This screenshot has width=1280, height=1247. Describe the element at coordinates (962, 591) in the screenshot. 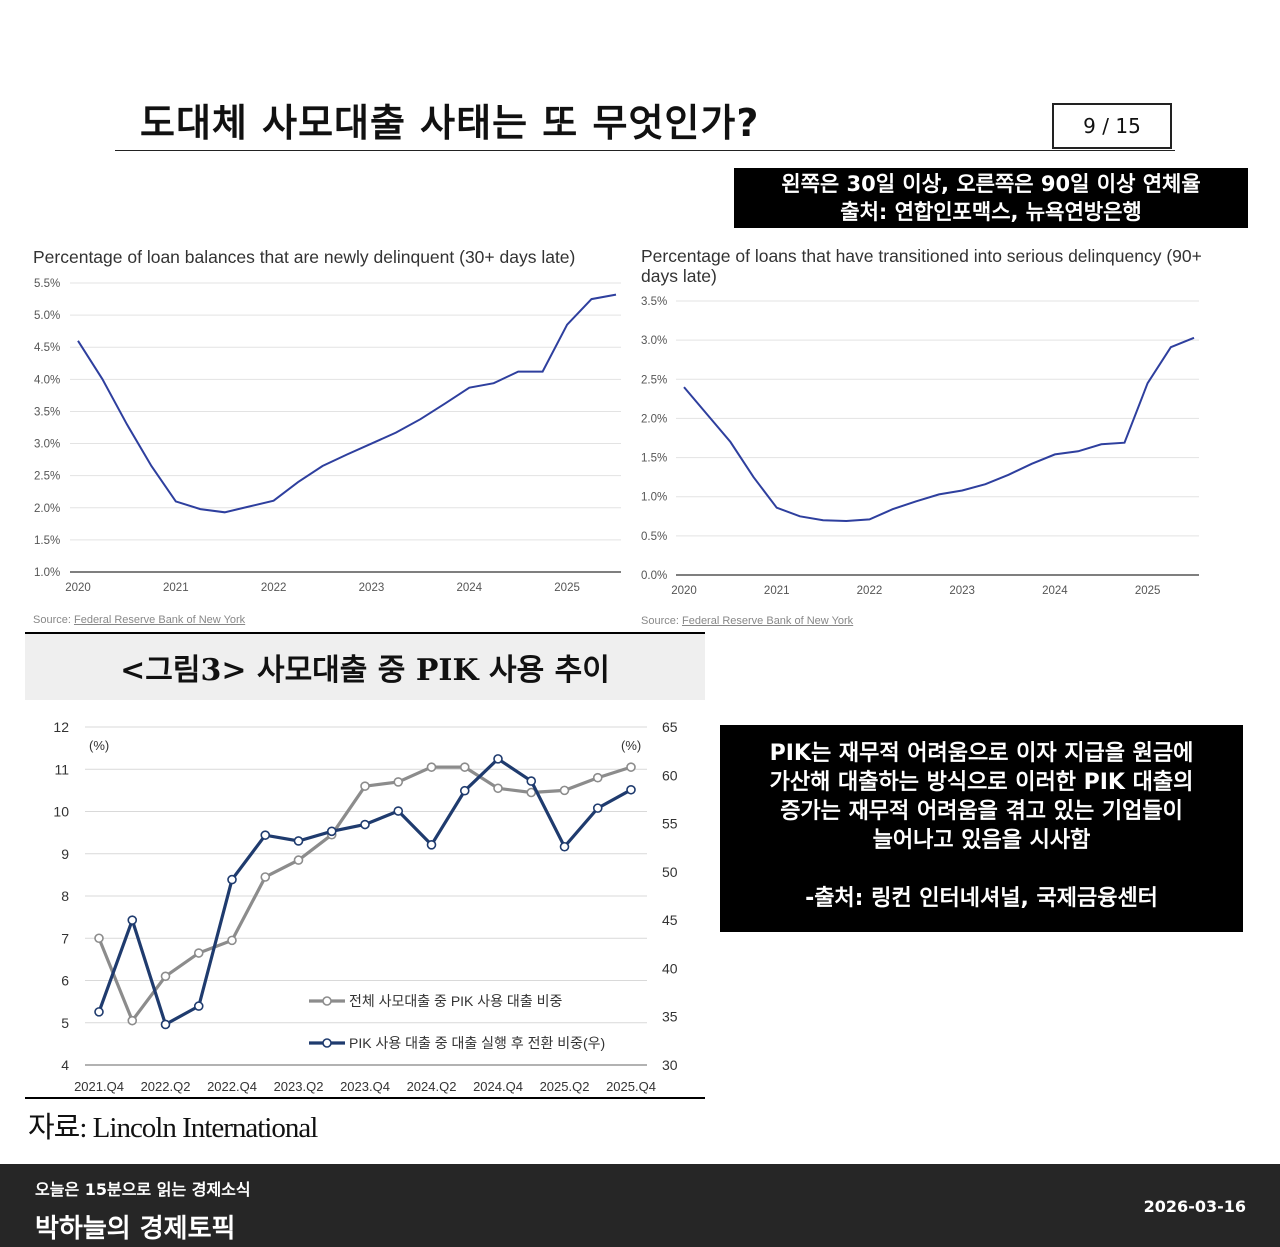

I see `chart2-x-tick-label: 2023` at that location.